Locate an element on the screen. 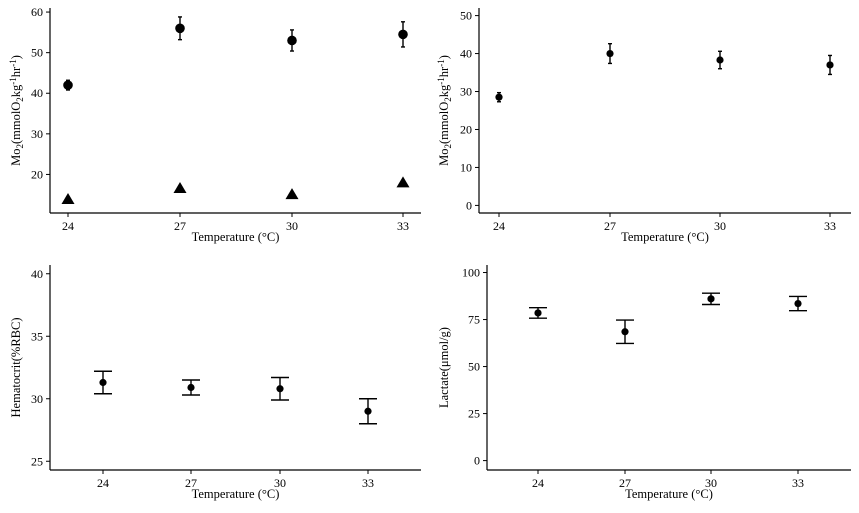 This screenshot has width=859, height=513. y-tick-label: 10 is located at coordinates (466, 167).